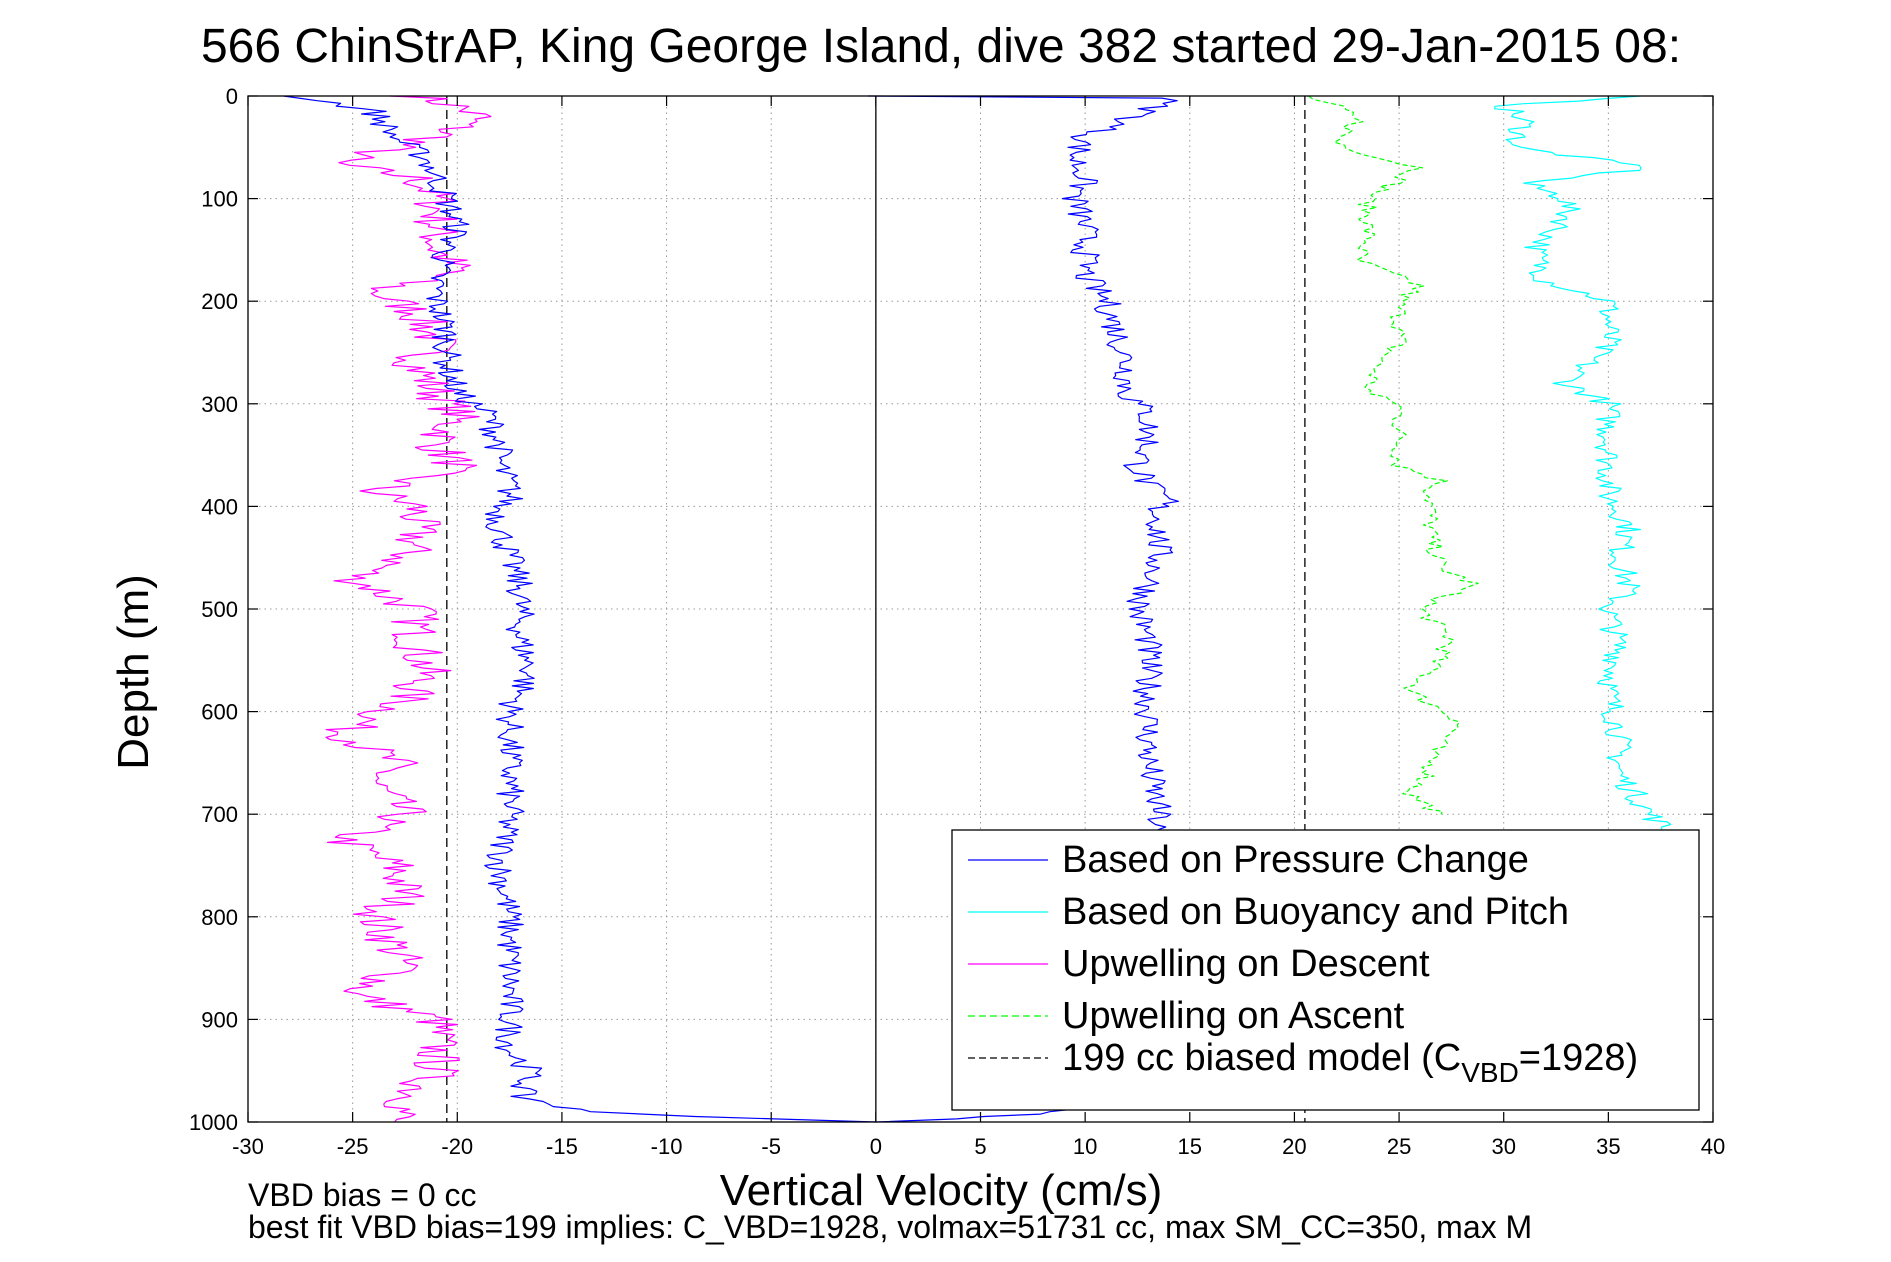 Image resolution: width=1891 pixels, height=1262 pixels. I want to click on y-tick-label: 800, so click(219, 917).